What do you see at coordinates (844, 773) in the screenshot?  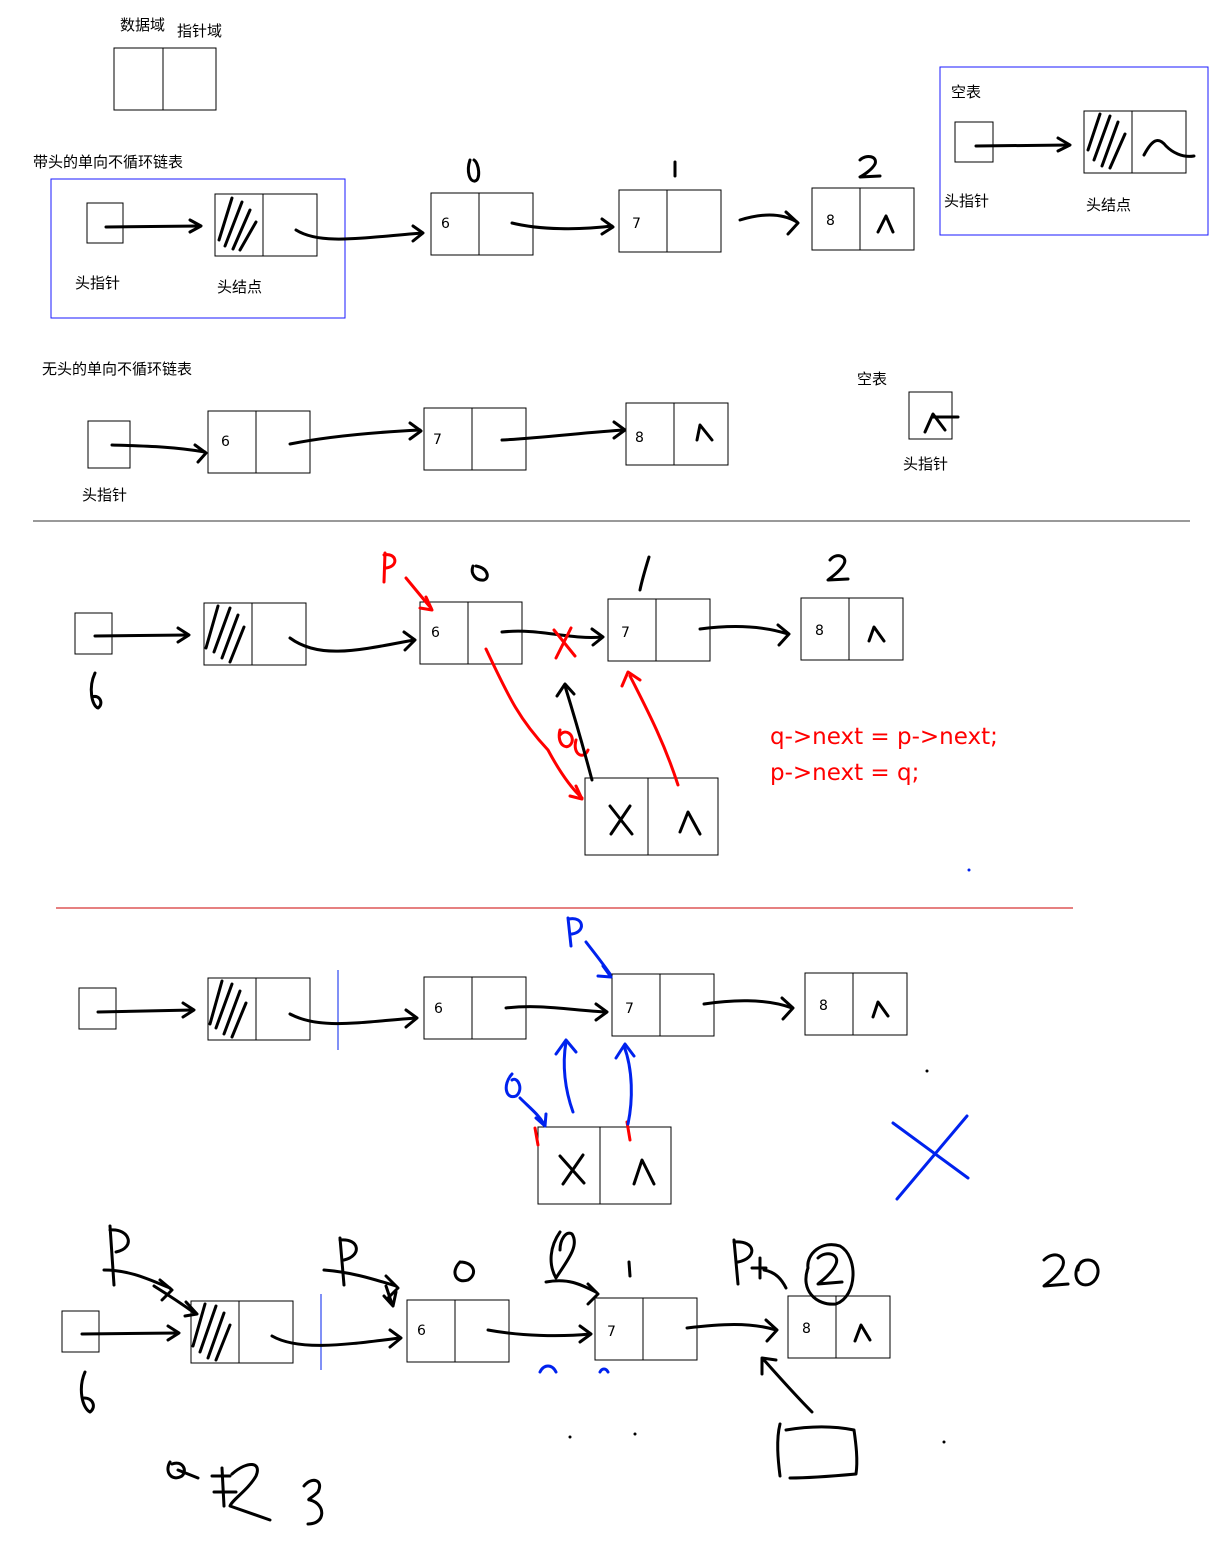 I see `code-line-2: p->next = q;` at bounding box center [844, 773].